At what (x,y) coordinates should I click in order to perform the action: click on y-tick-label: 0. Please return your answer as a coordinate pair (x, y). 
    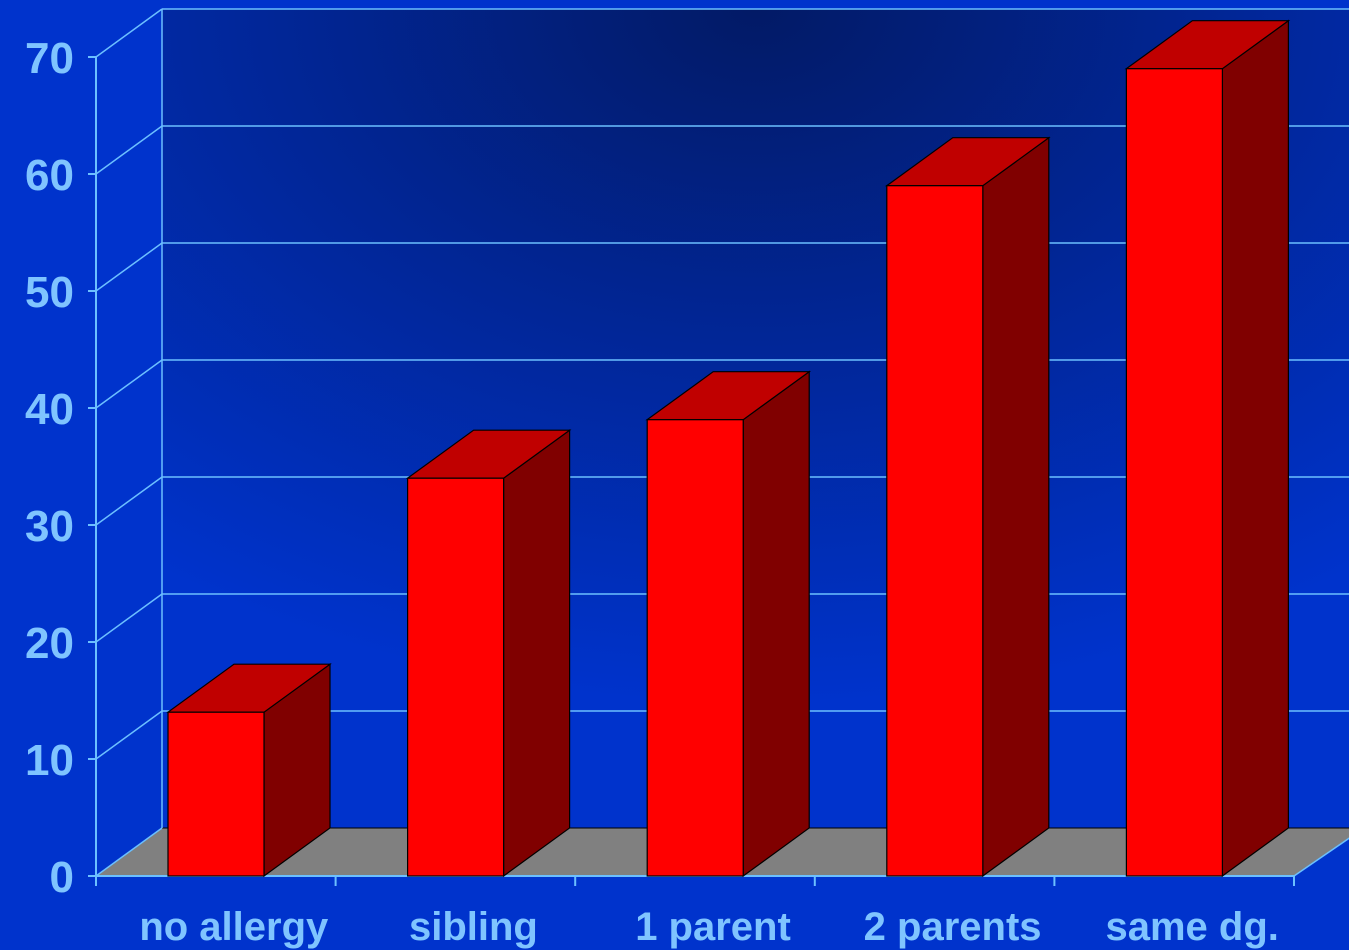
    Looking at the image, I should click on (62, 877).